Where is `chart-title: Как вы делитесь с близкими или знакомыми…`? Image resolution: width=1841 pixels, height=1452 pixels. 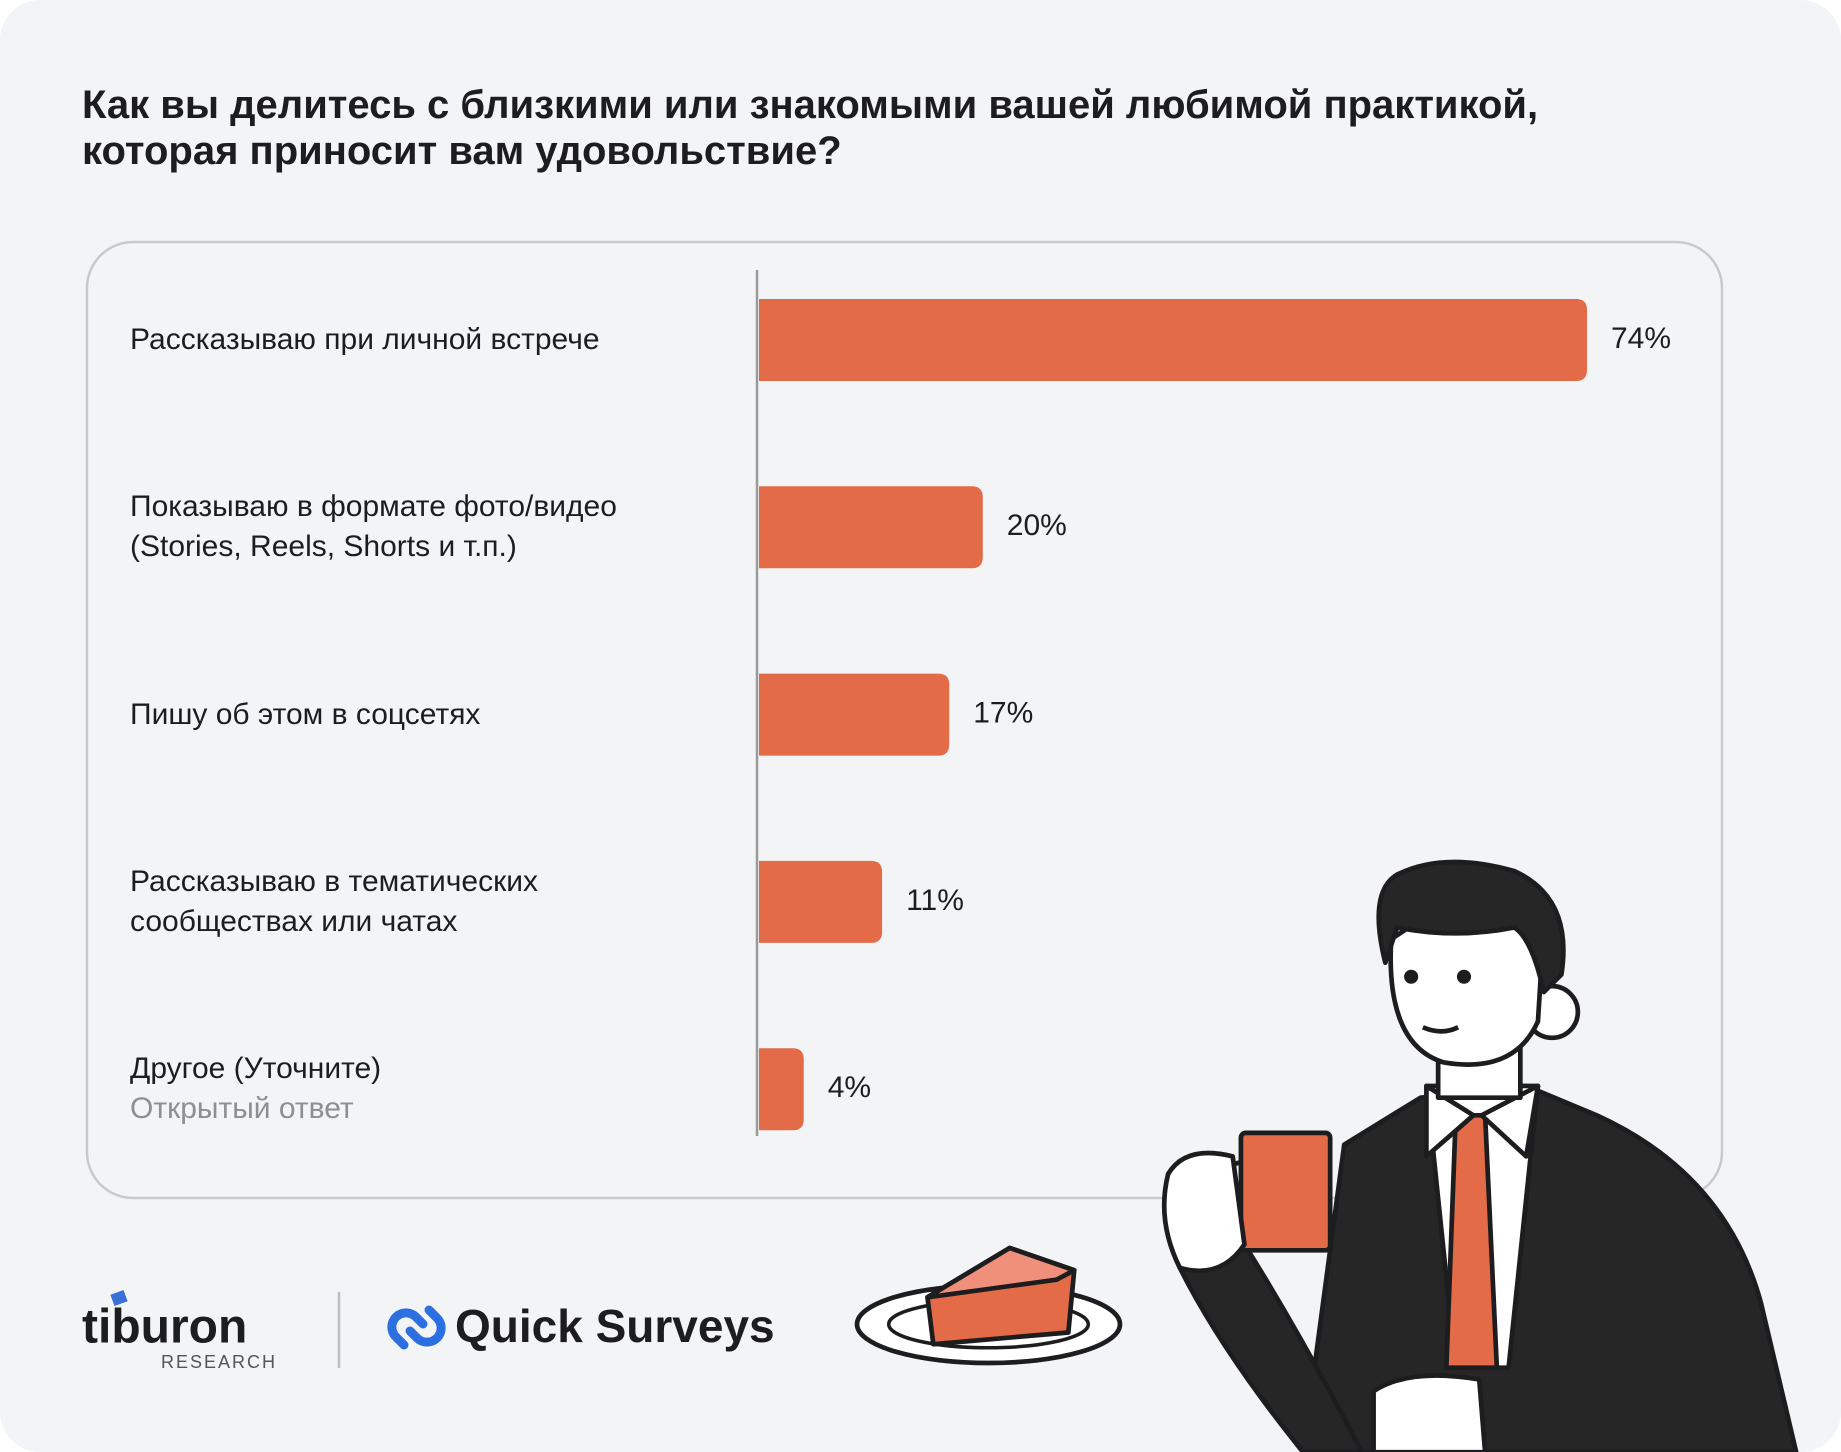
chart-title: Как вы делитесь с близкими или знакомыми… is located at coordinates (810, 128).